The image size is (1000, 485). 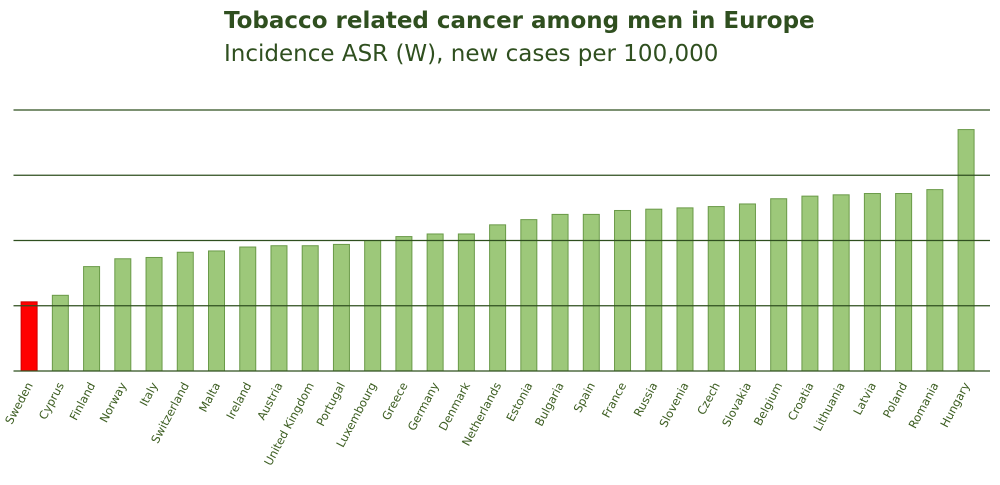 I want to click on x-tick-label: Estonia, so click(x=519, y=402).